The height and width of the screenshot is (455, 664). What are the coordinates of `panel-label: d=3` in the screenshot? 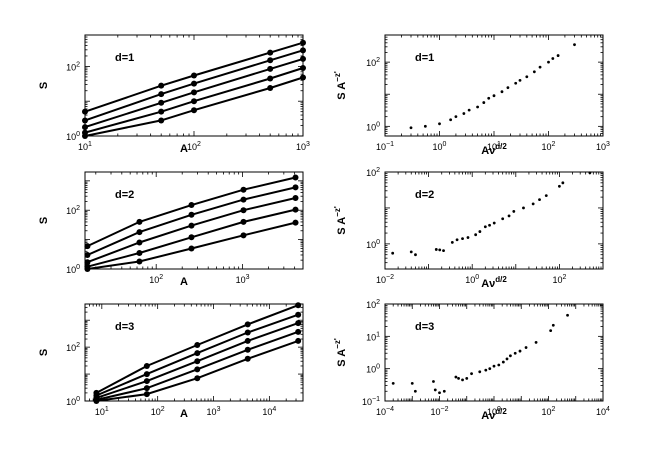 It's located at (424, 327).